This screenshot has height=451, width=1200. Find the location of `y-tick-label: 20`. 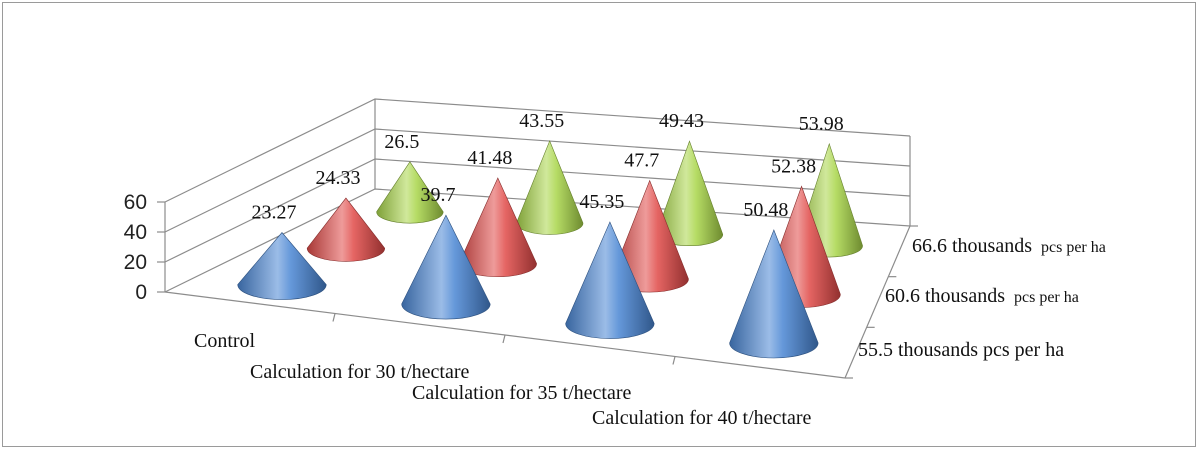

y-tick-label: 20 is located at coordinates (135, 262).